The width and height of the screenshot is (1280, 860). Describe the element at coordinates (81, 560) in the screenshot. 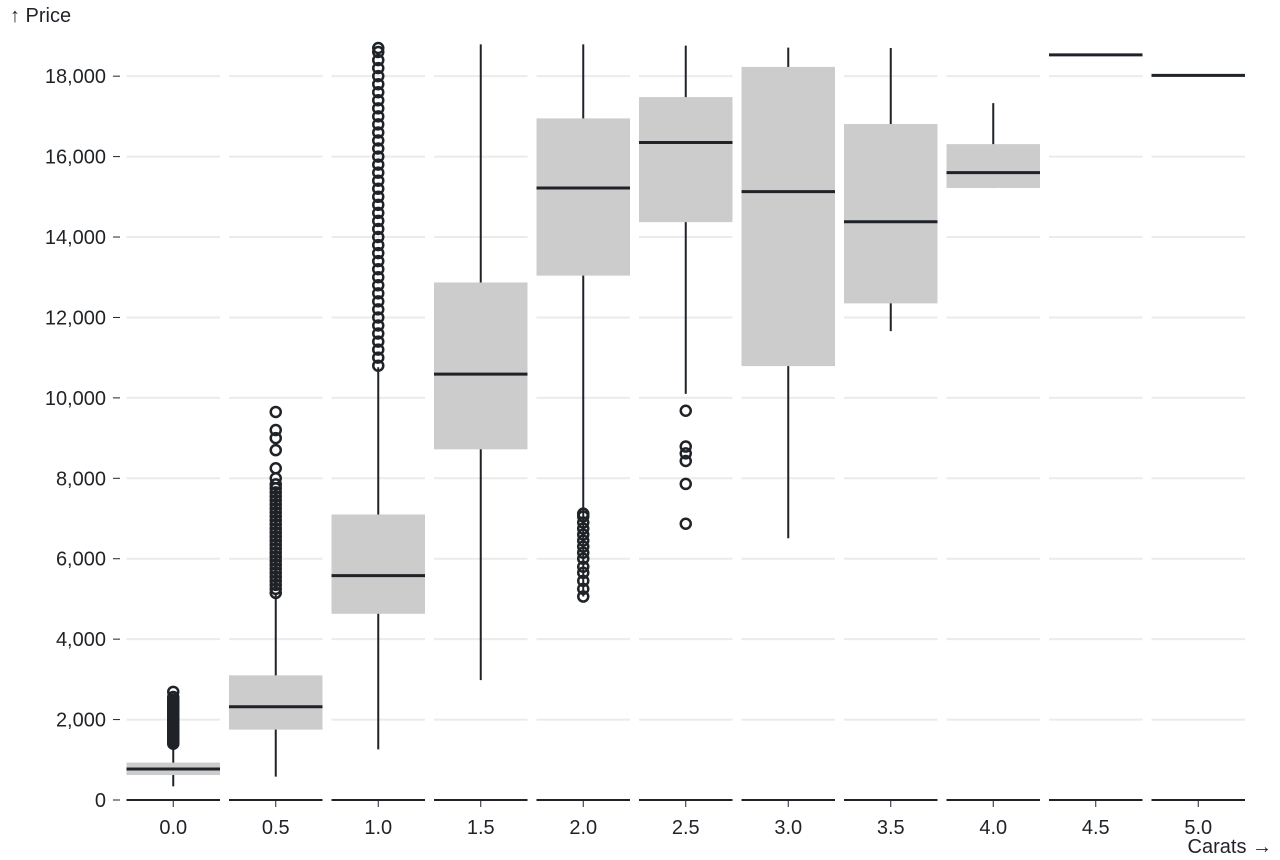

I see `y-tick-label: 6,000` at that location.